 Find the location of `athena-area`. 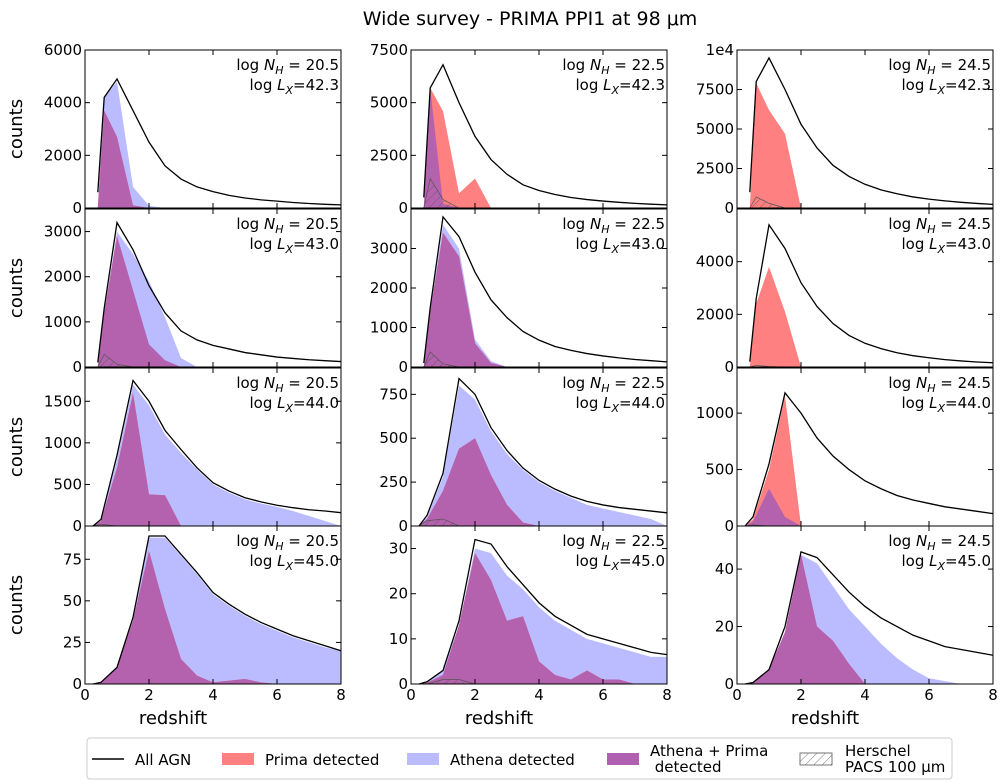

athena-area is located at coordinates (217, 455).